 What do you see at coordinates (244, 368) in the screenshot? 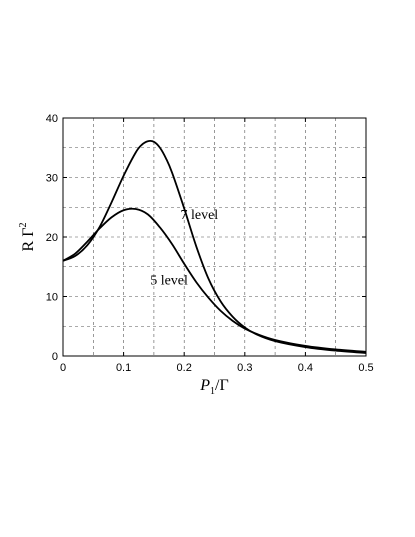
I see `x-tick-label: 0.3` at bounding box center [244, 368].